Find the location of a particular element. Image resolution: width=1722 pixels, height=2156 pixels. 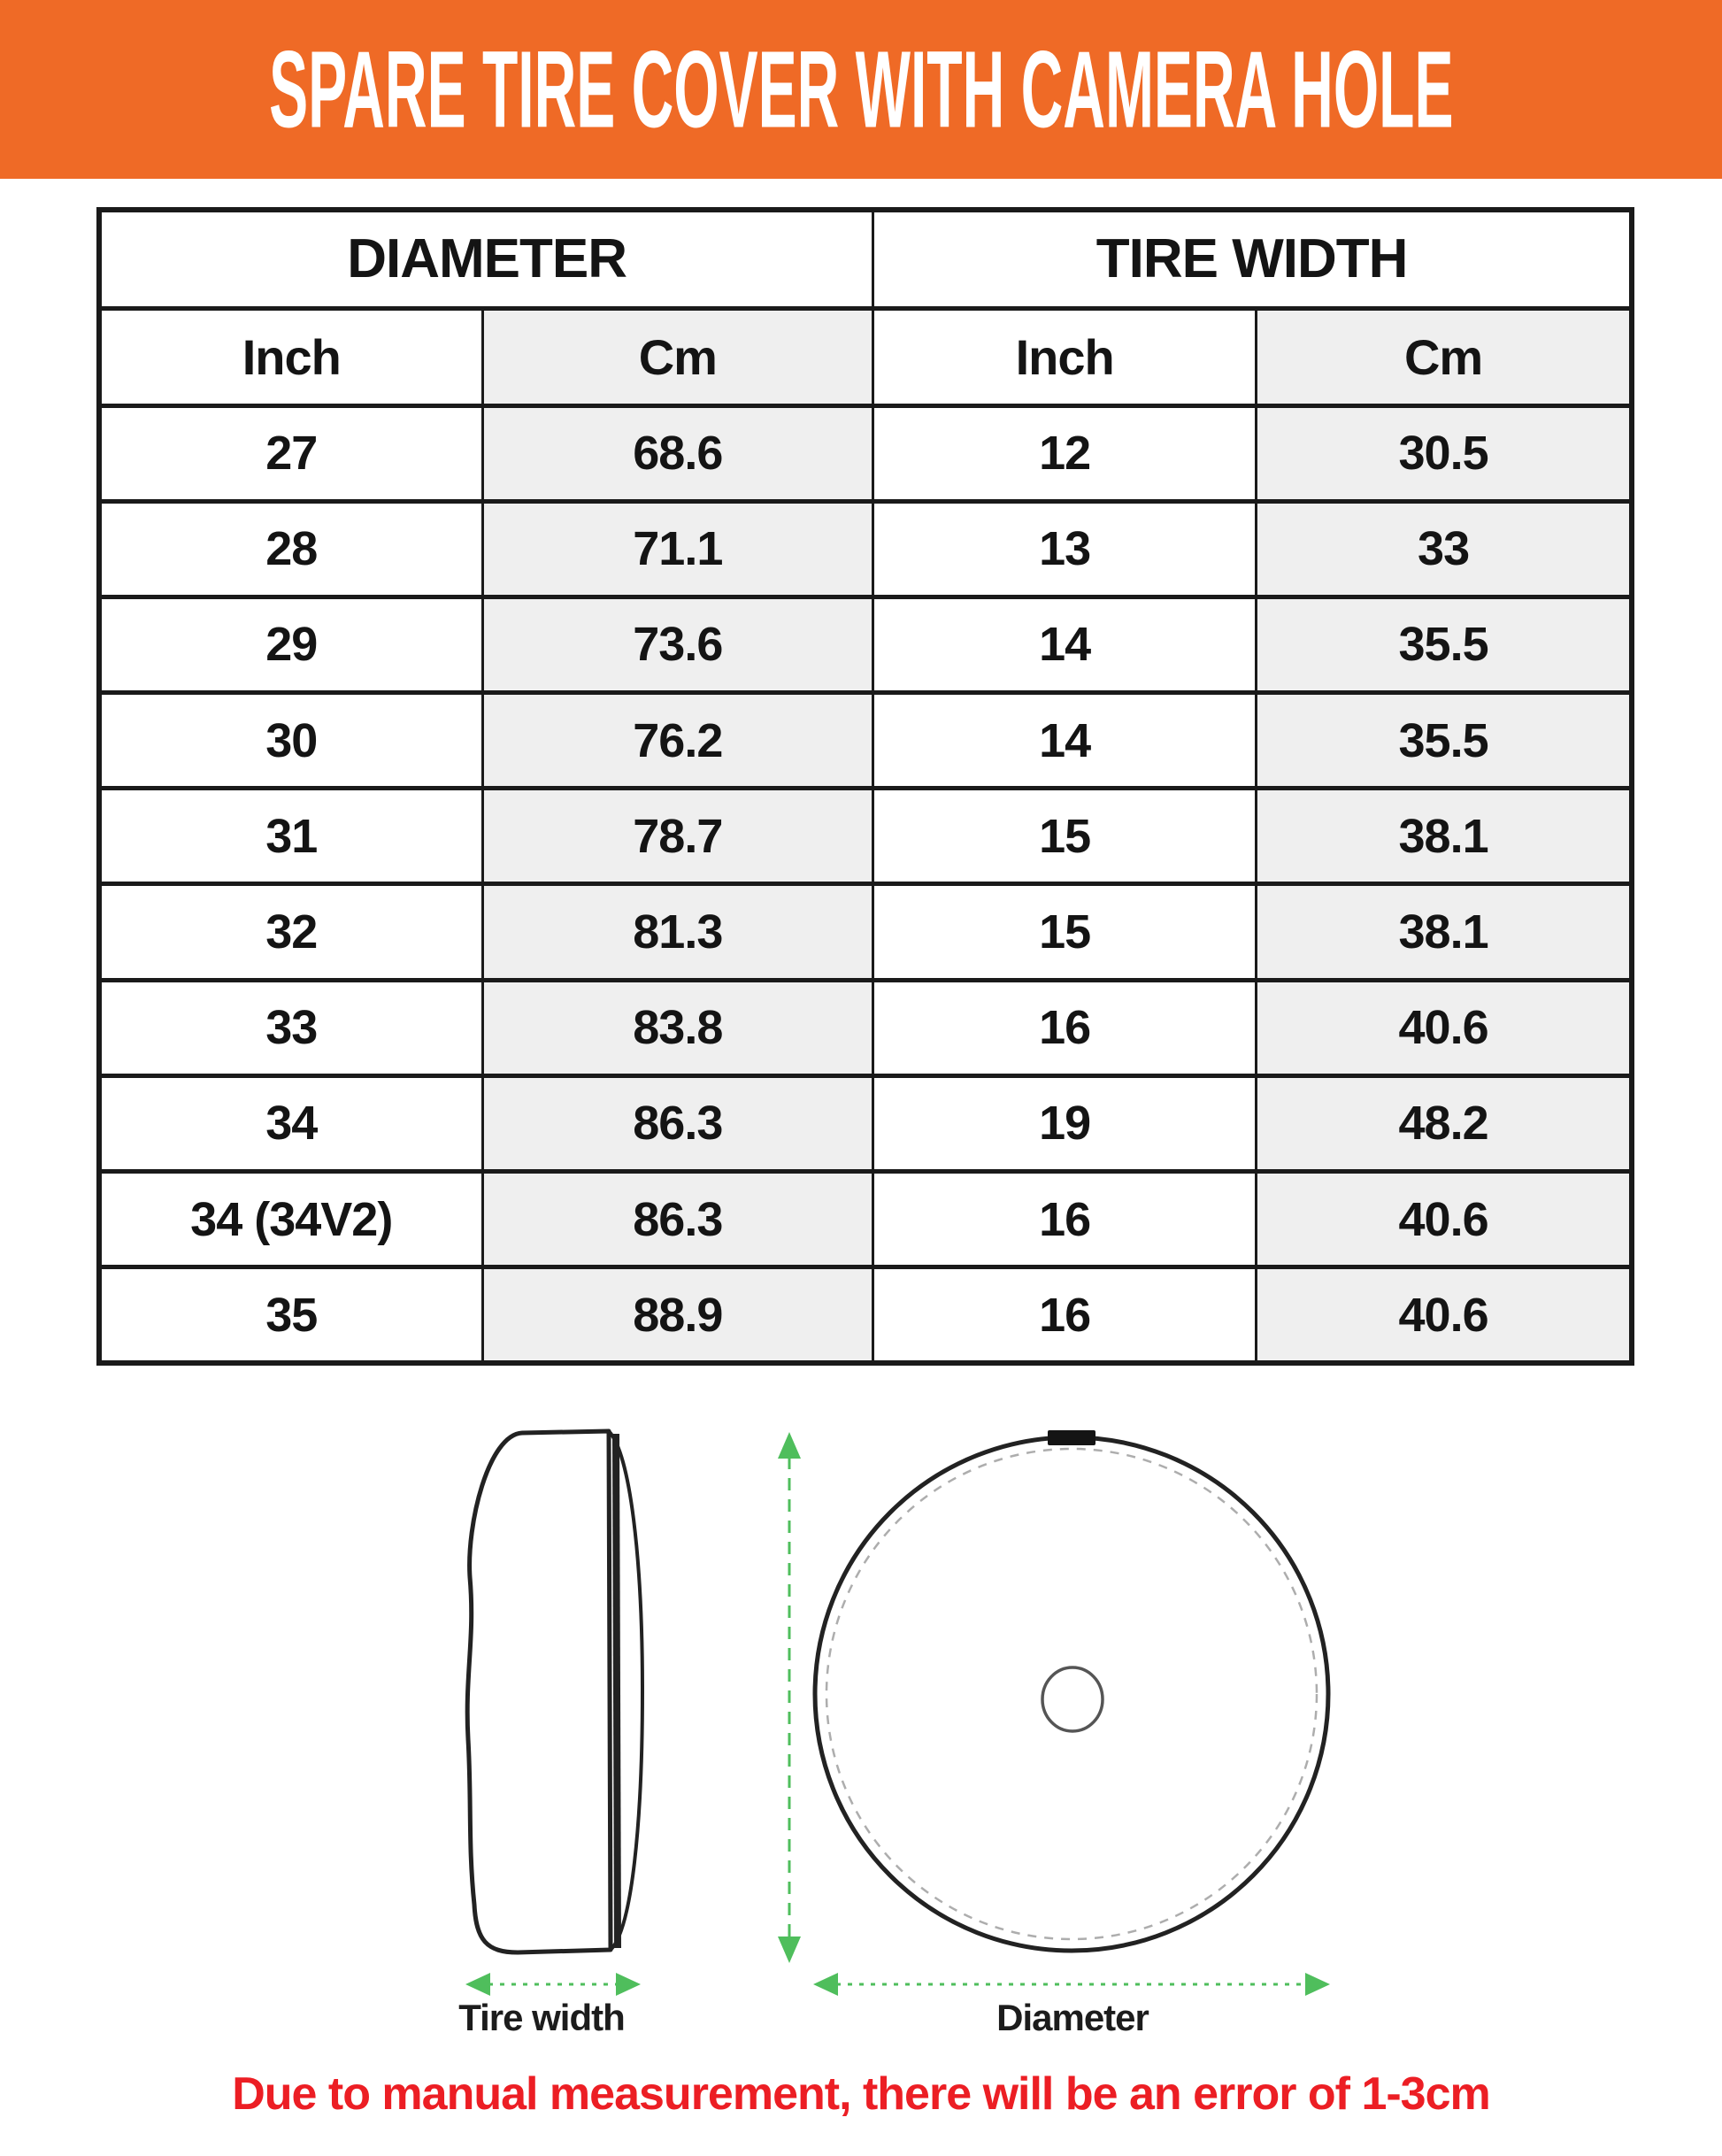

table-cell: 34 is located at coordinates (291, 1123).